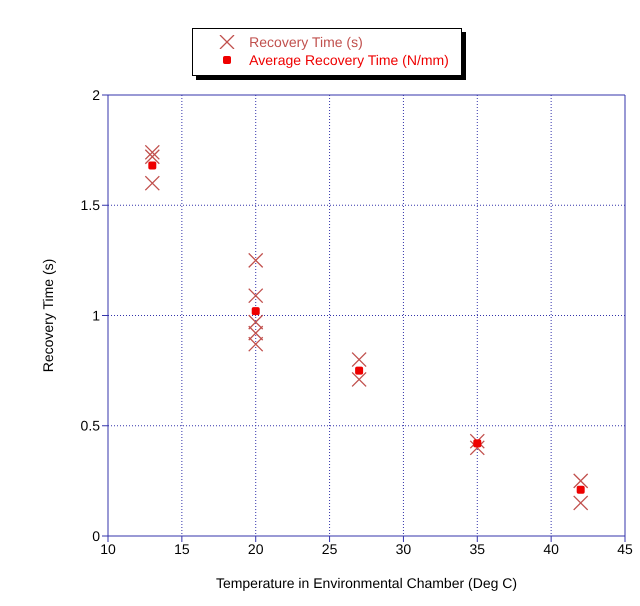  Describe the element at coordinates (96, 94) in the screenshot. I see `y-tick-label: 2` at that location.